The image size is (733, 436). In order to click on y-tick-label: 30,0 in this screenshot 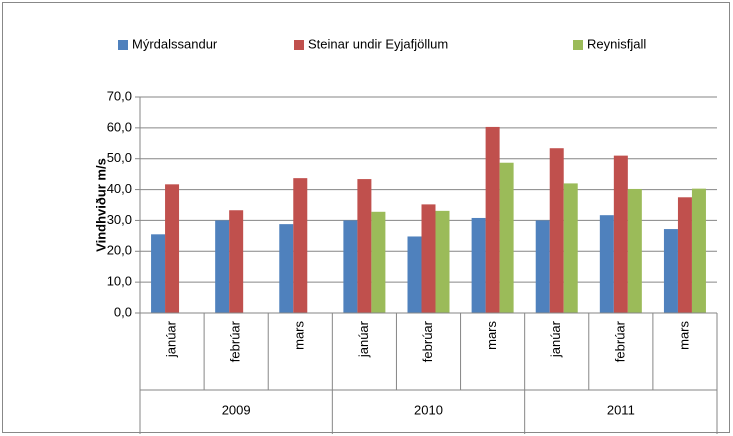, I will do `click(119, 219)`.